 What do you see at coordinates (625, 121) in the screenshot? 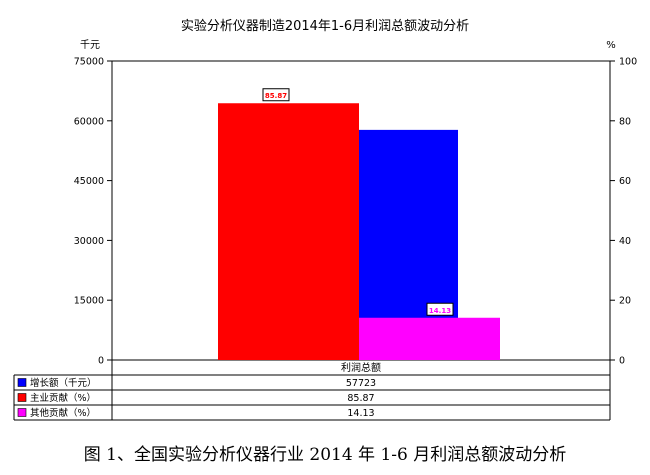
I see `right-axis-tick-label: 80` at bounding box center [625, 121].